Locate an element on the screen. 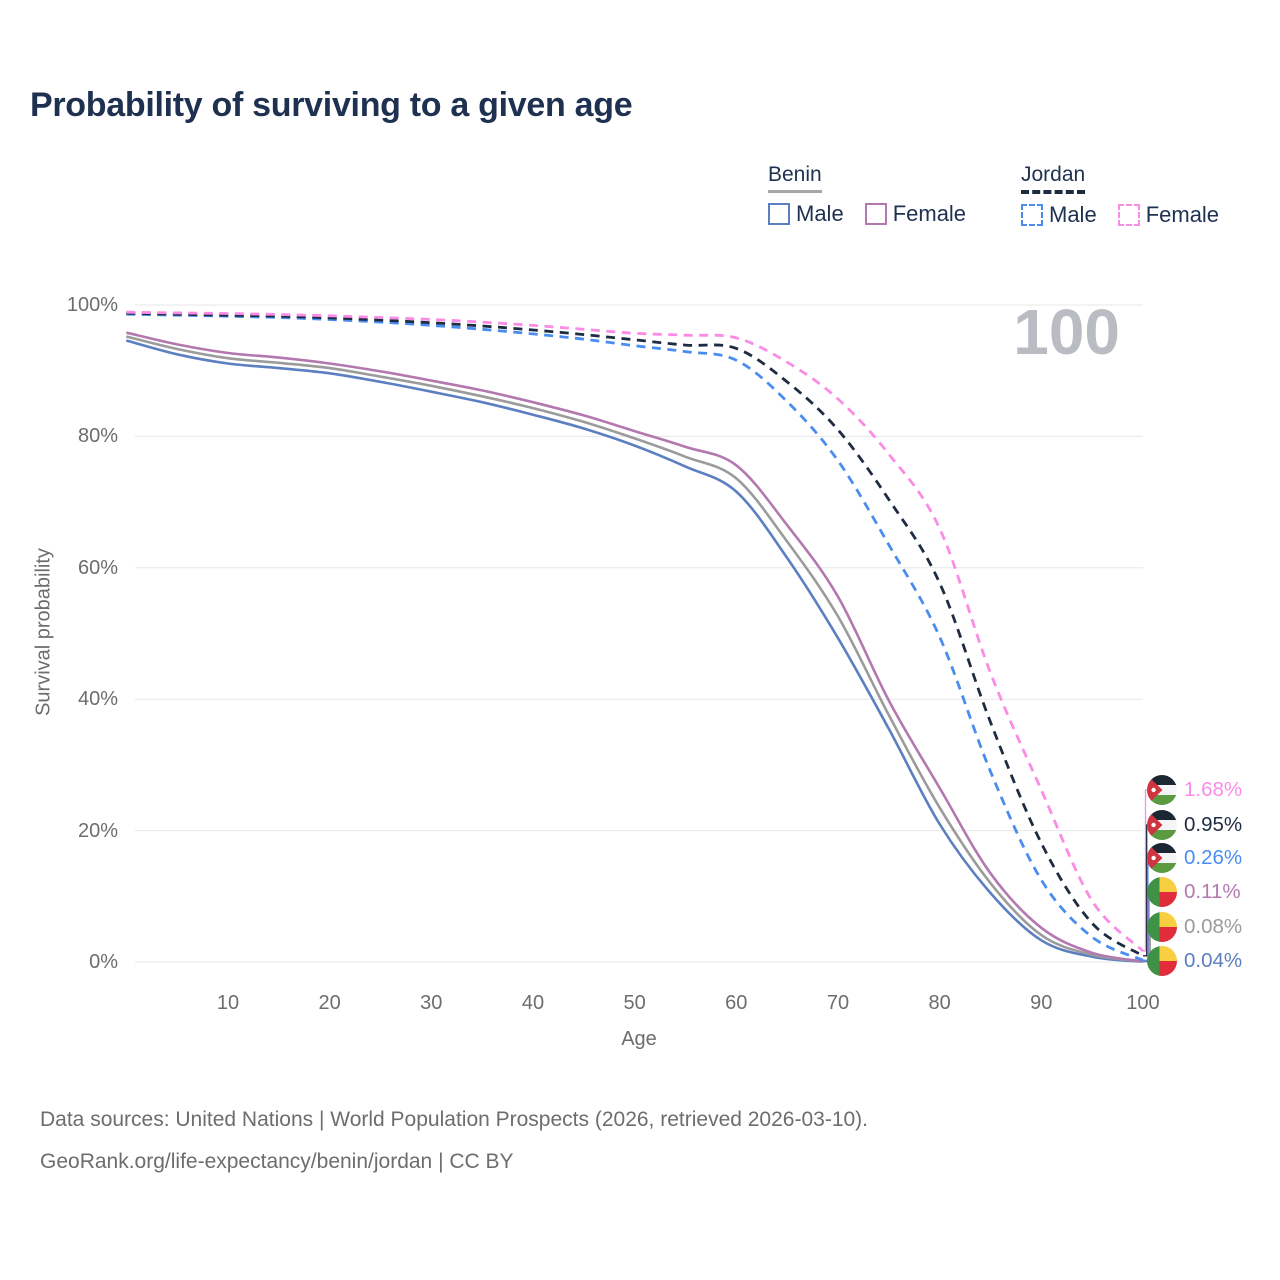 The height and width of the screenshot is (1280, 1280). legend-group-benin: Benin Male Female is located at coordinates (867, 195).